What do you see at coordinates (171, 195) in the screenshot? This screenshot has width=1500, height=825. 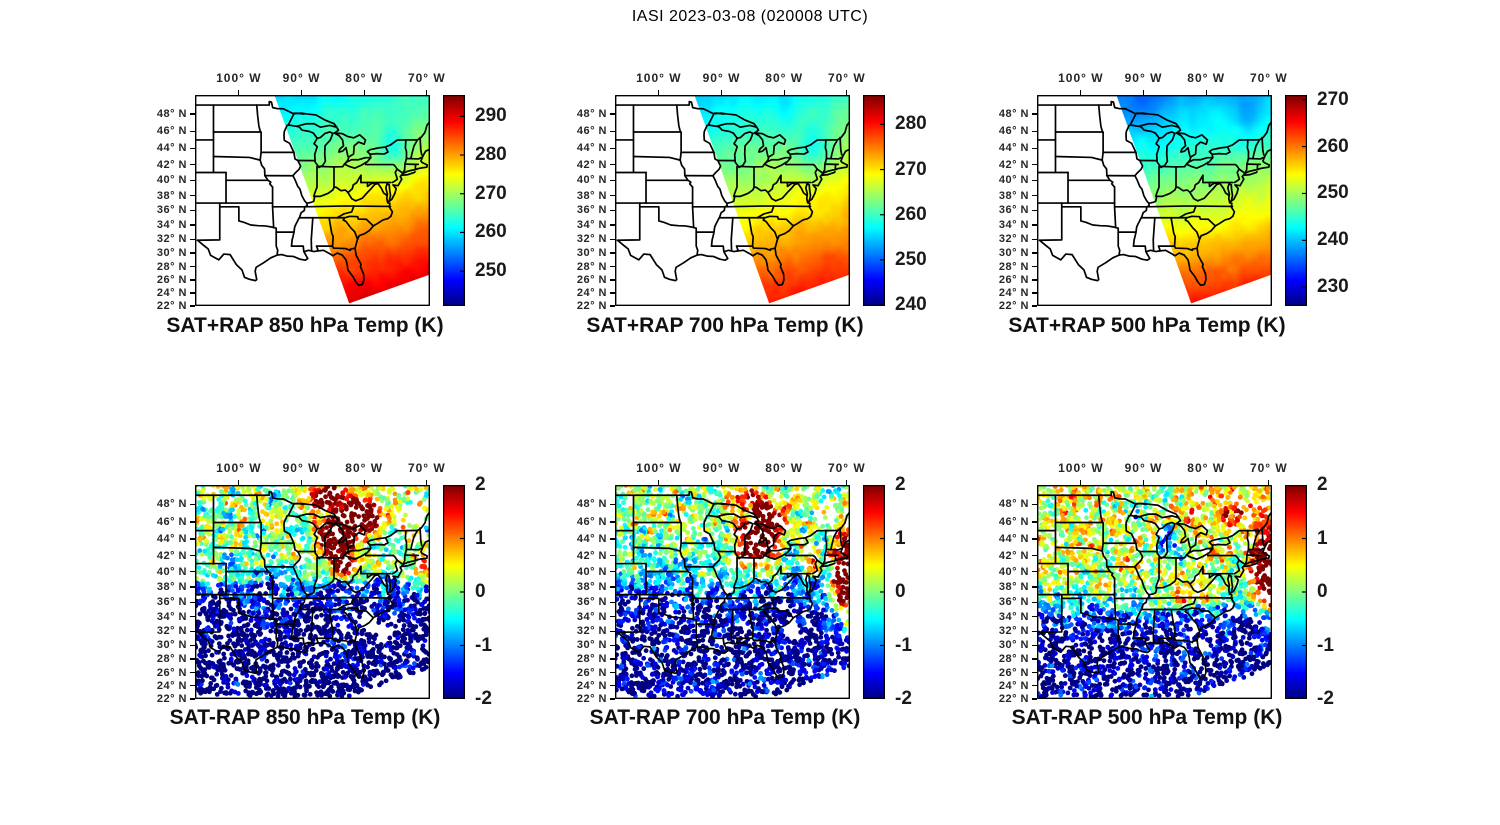 I see `lat-tick-label: 38° N` at bounding box center [171, 195].